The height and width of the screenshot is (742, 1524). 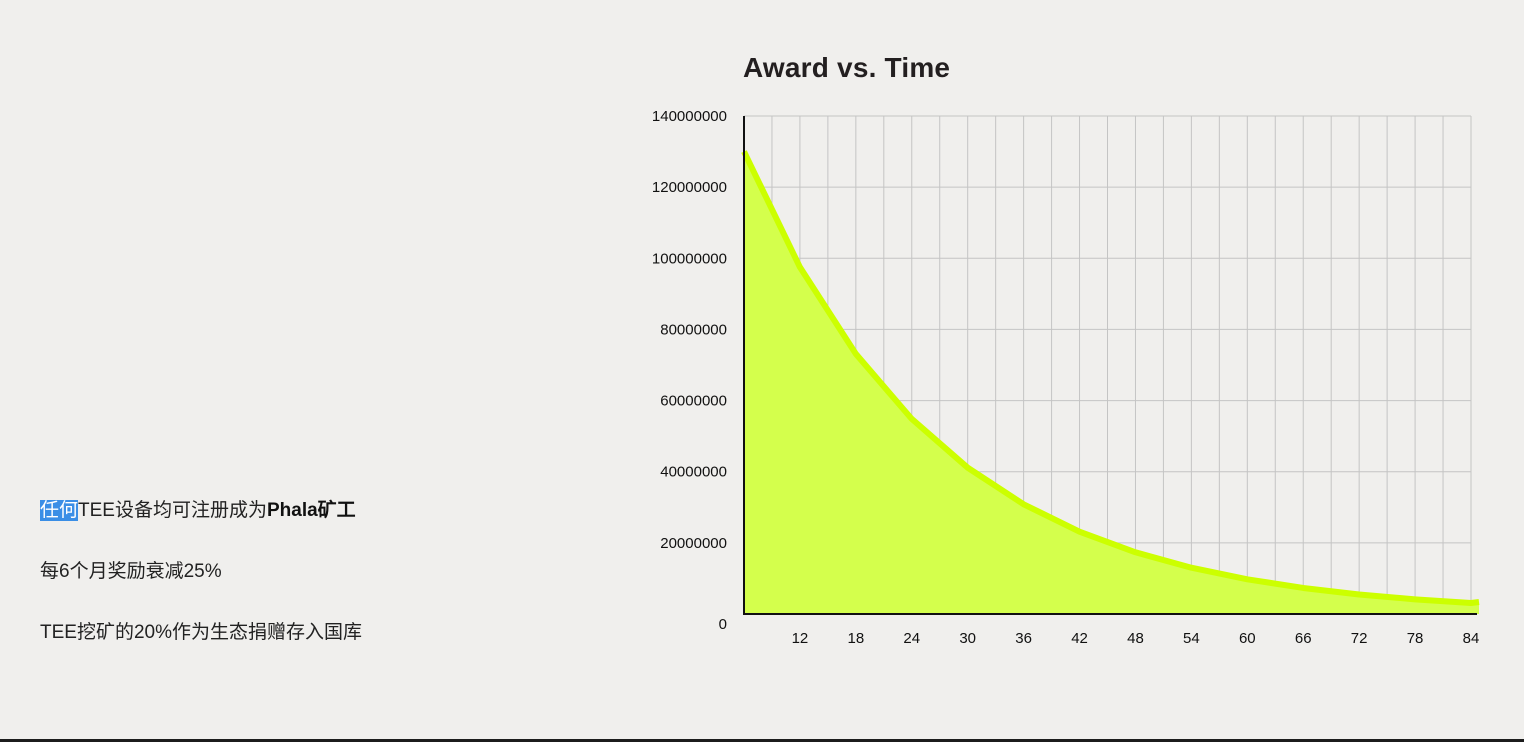 What do you see at coordinates (131, 571) in the screenshot?
I see `feature-text: 每6个月奖励衰减25%` at bounding box center [131, 571].